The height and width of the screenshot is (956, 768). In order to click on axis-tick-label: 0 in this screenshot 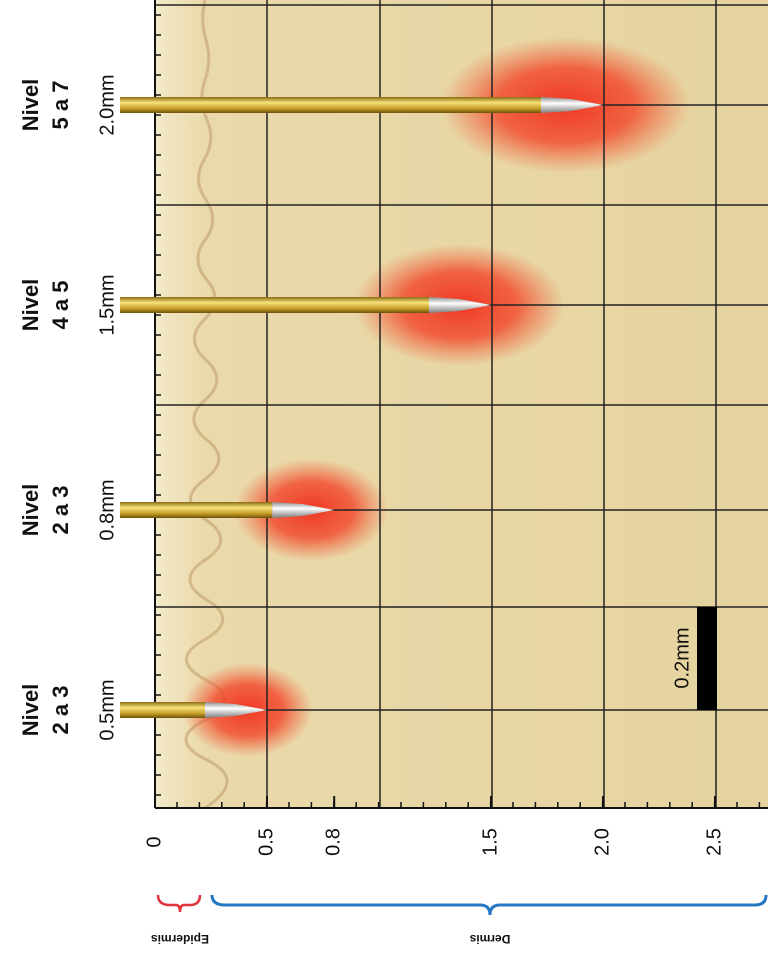, I will do `click(154, 841)`.